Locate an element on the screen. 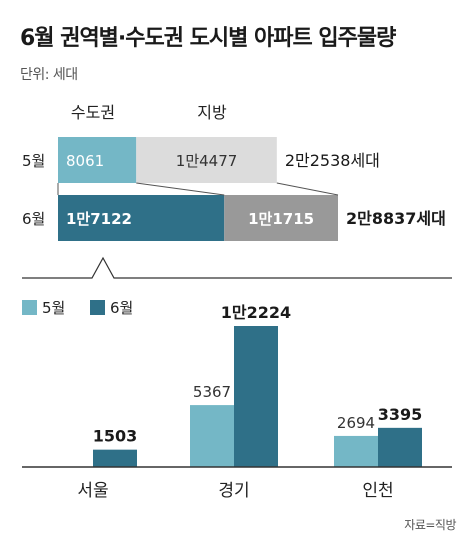 This screenshot has height=543, width=474. city-label: 서울 is located at coordinates (92, 491).